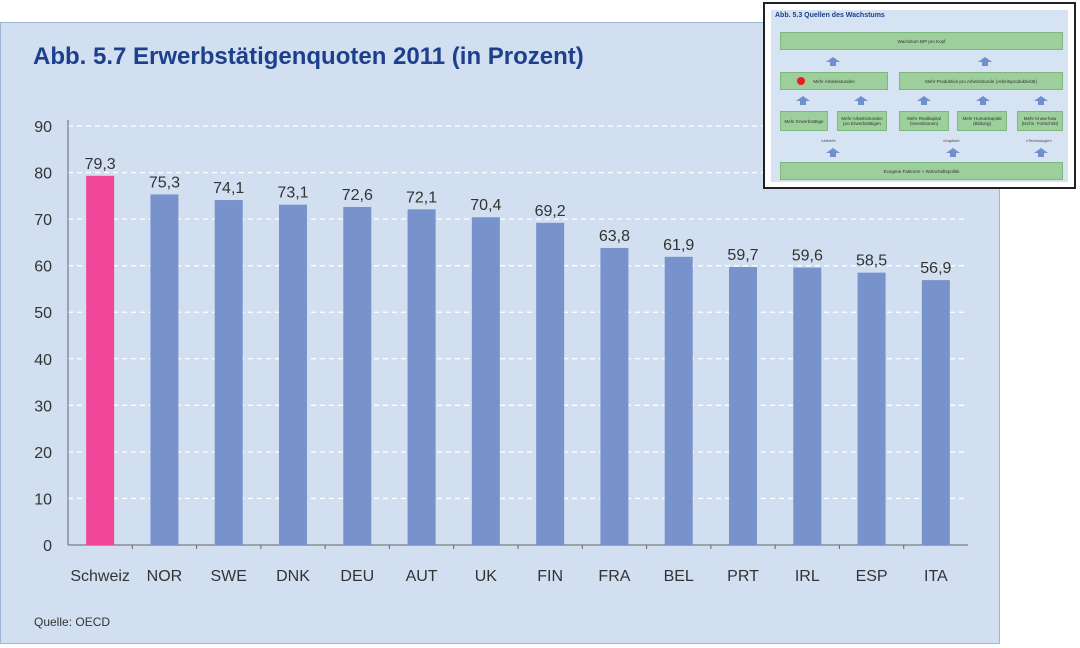 The height and width of the screenshot is (648, 1080). What do you see at coordinates (614, 576) in the screenshot?
I see `x-tick-label: FRA` at bounding box center [614, 576].